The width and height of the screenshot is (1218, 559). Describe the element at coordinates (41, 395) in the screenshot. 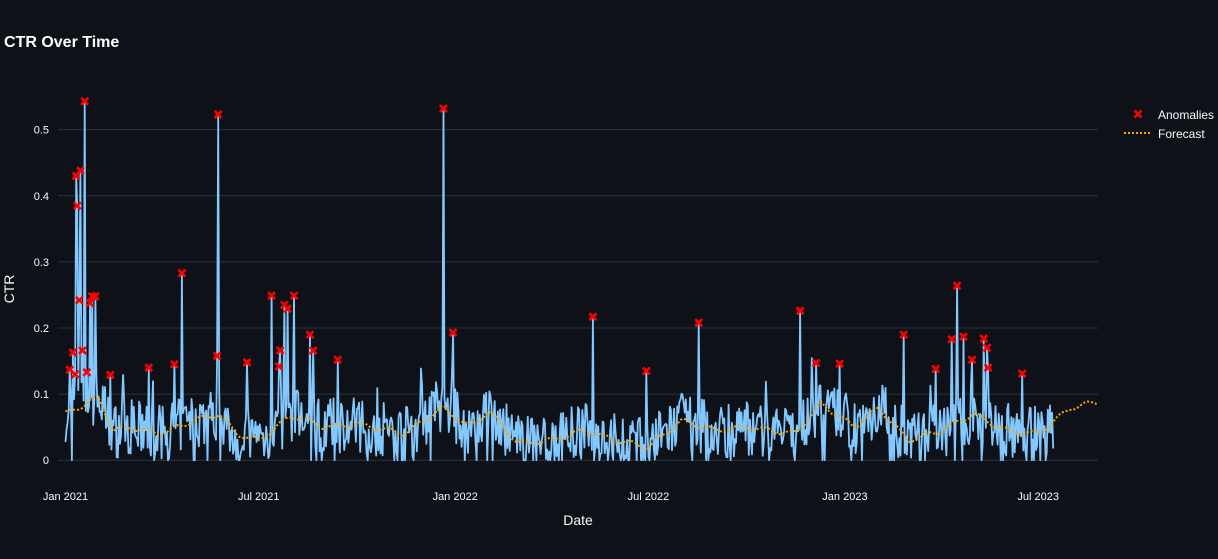

I see `y-tick-label: 0.1` at that location.